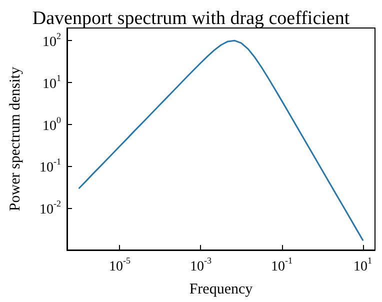 The image size is (382, 302). Describe the element at coordinates (221, 290) in the screenshot. I see `x-axis-title: Frequency` at that location.